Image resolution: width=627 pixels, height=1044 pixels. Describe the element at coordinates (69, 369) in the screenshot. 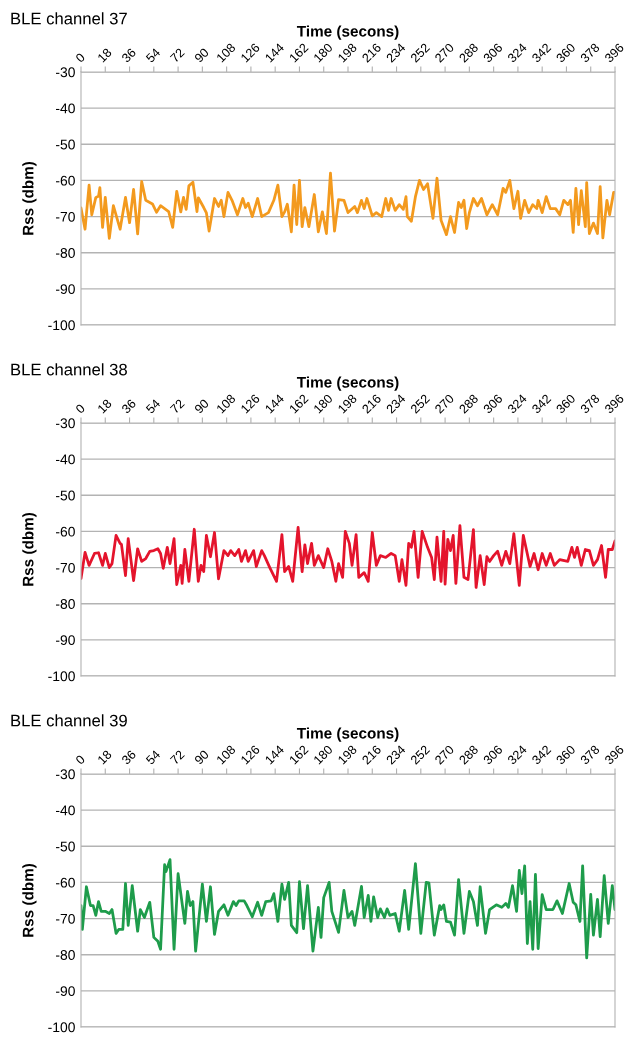

I see `chart-title: BLE channel 38` at that location.